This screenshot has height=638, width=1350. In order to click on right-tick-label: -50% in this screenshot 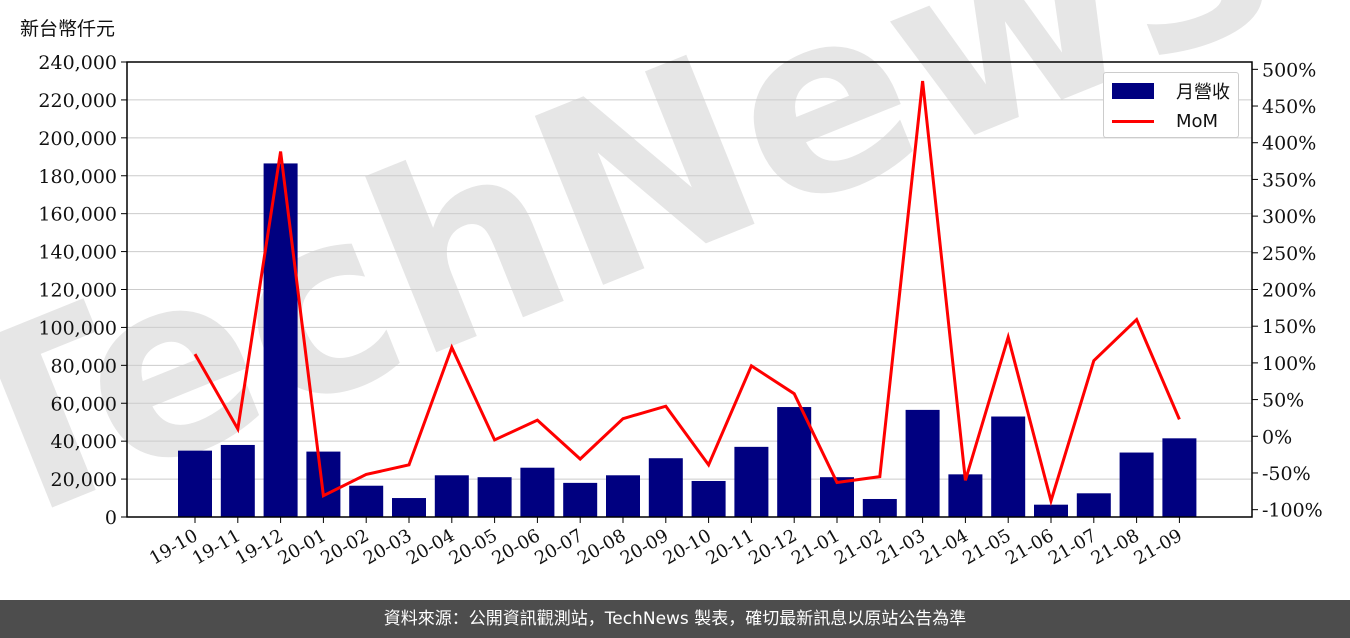, I will do `click(1286, 474)`.